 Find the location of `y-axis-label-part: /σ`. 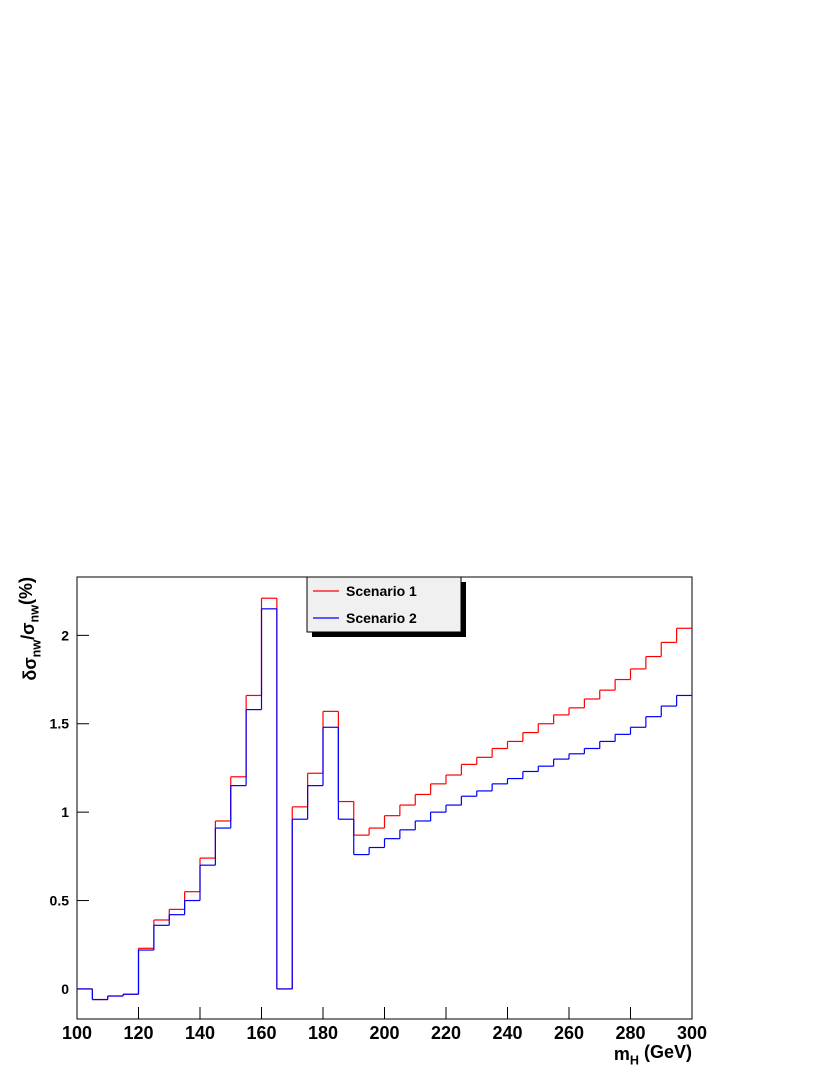

y-axis-label-part: /σ is located at coordinates (28, 631).